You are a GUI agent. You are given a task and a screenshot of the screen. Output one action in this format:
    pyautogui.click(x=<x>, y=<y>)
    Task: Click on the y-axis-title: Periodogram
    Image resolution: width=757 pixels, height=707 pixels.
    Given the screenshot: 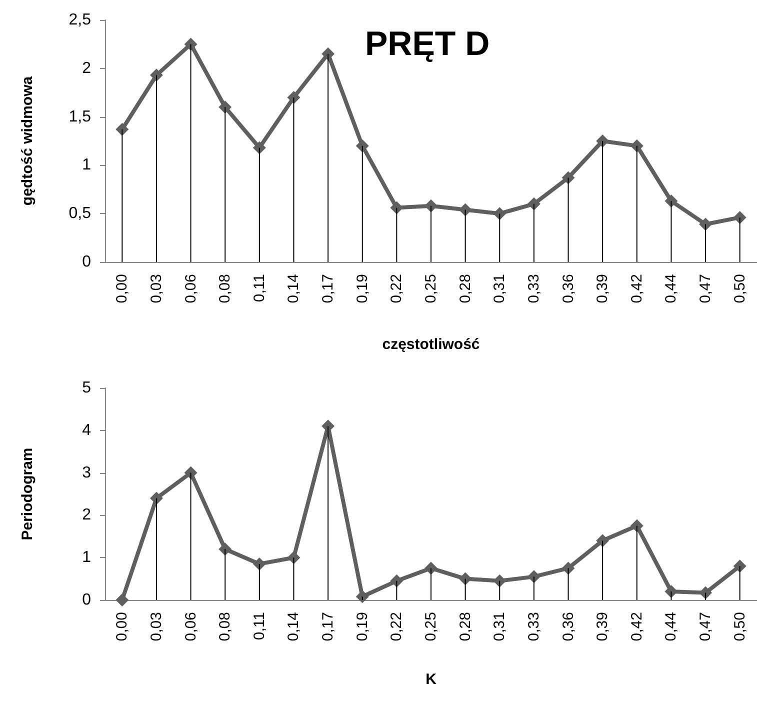 What is the action you would take?
    pyautogui.click(x=27, y=494)
    